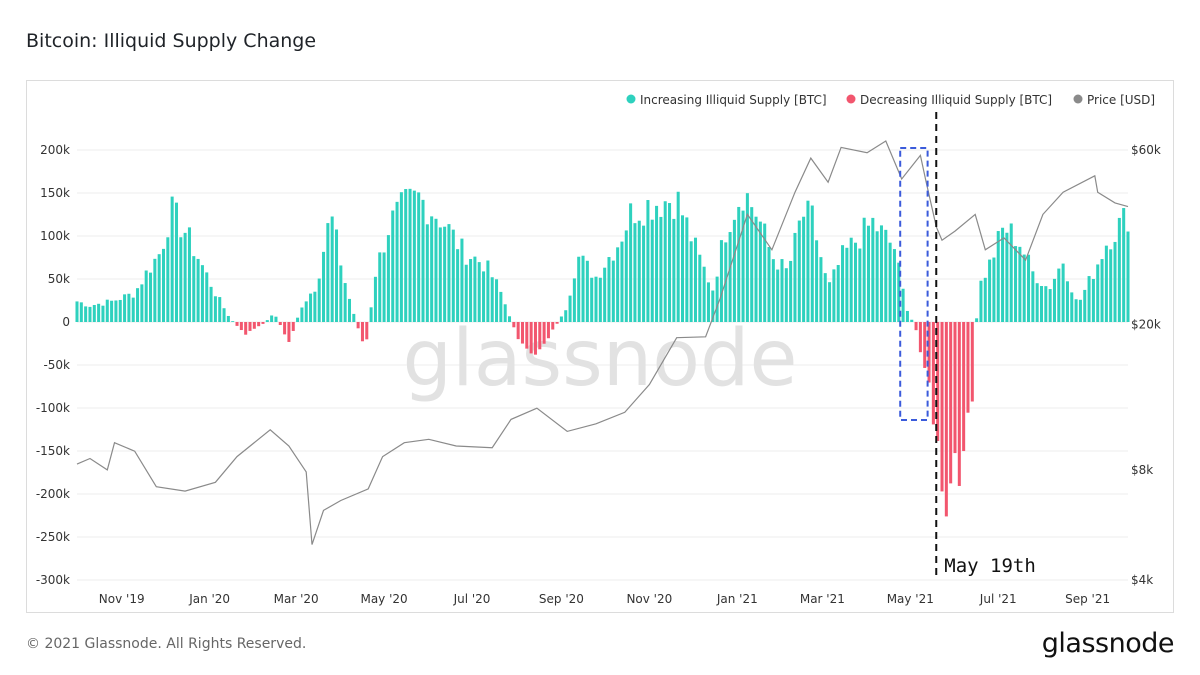 The width and height of the screenshot is (1200, 675). What do you see at coordinates (53, 494) in the screenshot?
I see `y-left-tick-label: -200k` at bounding box center [53, 494].